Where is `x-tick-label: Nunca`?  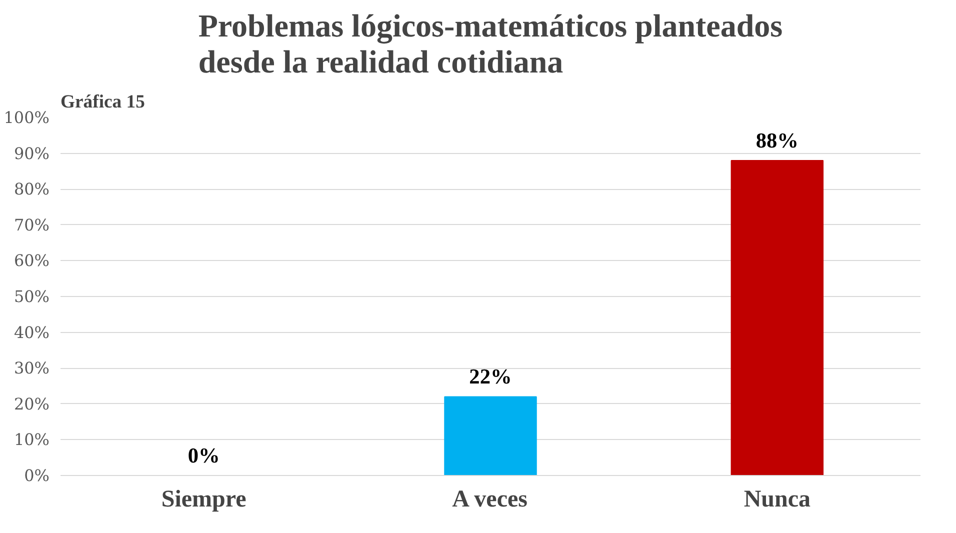
x-tick-label: Nunca is located at coordinates (777, 499).